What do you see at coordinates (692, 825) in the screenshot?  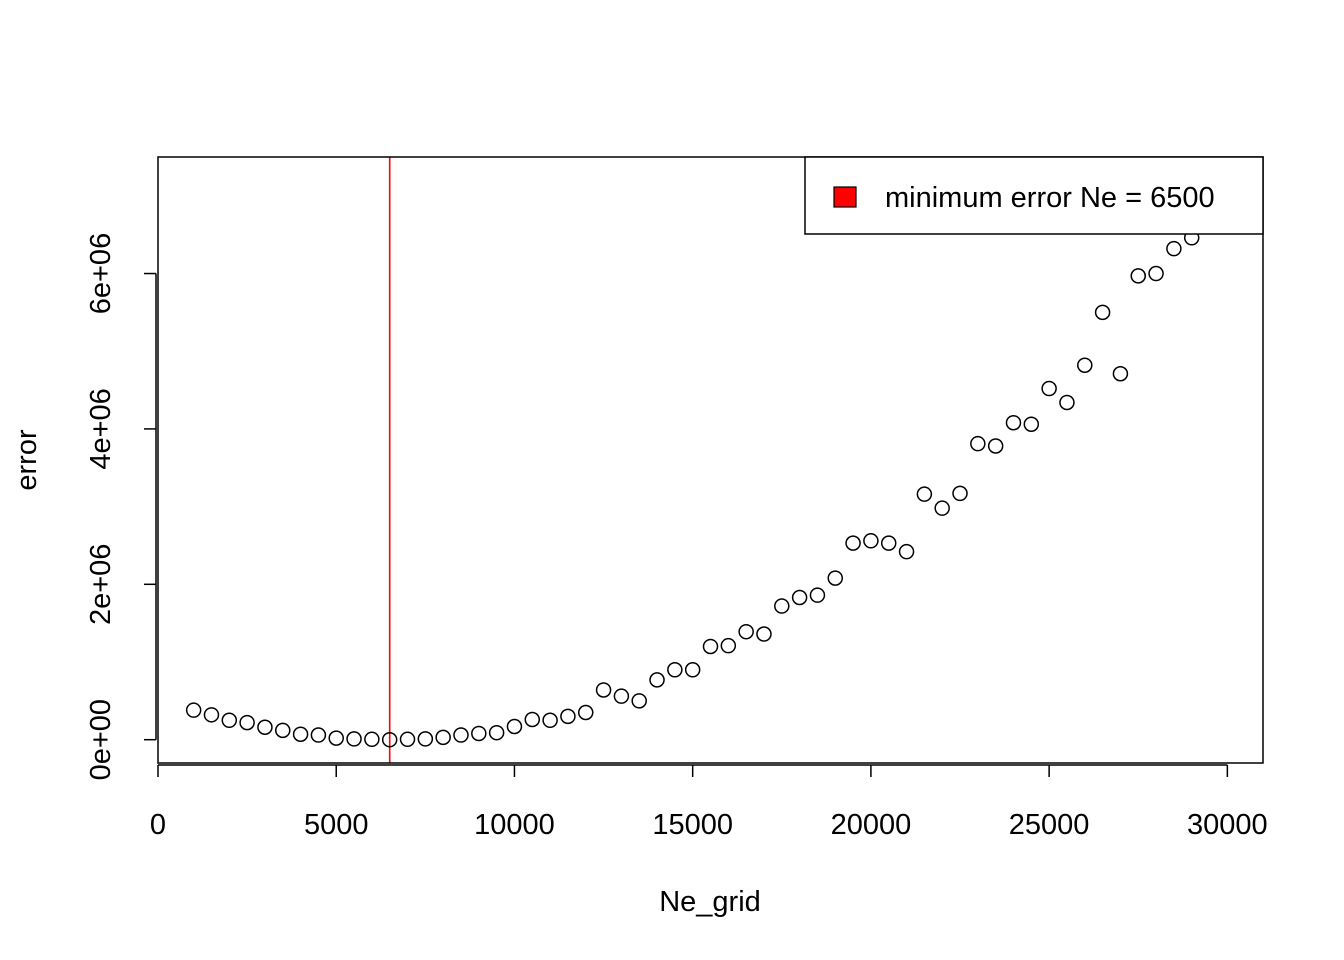 I see `x-tick-label: 15000` at bounding box center [692, 825].